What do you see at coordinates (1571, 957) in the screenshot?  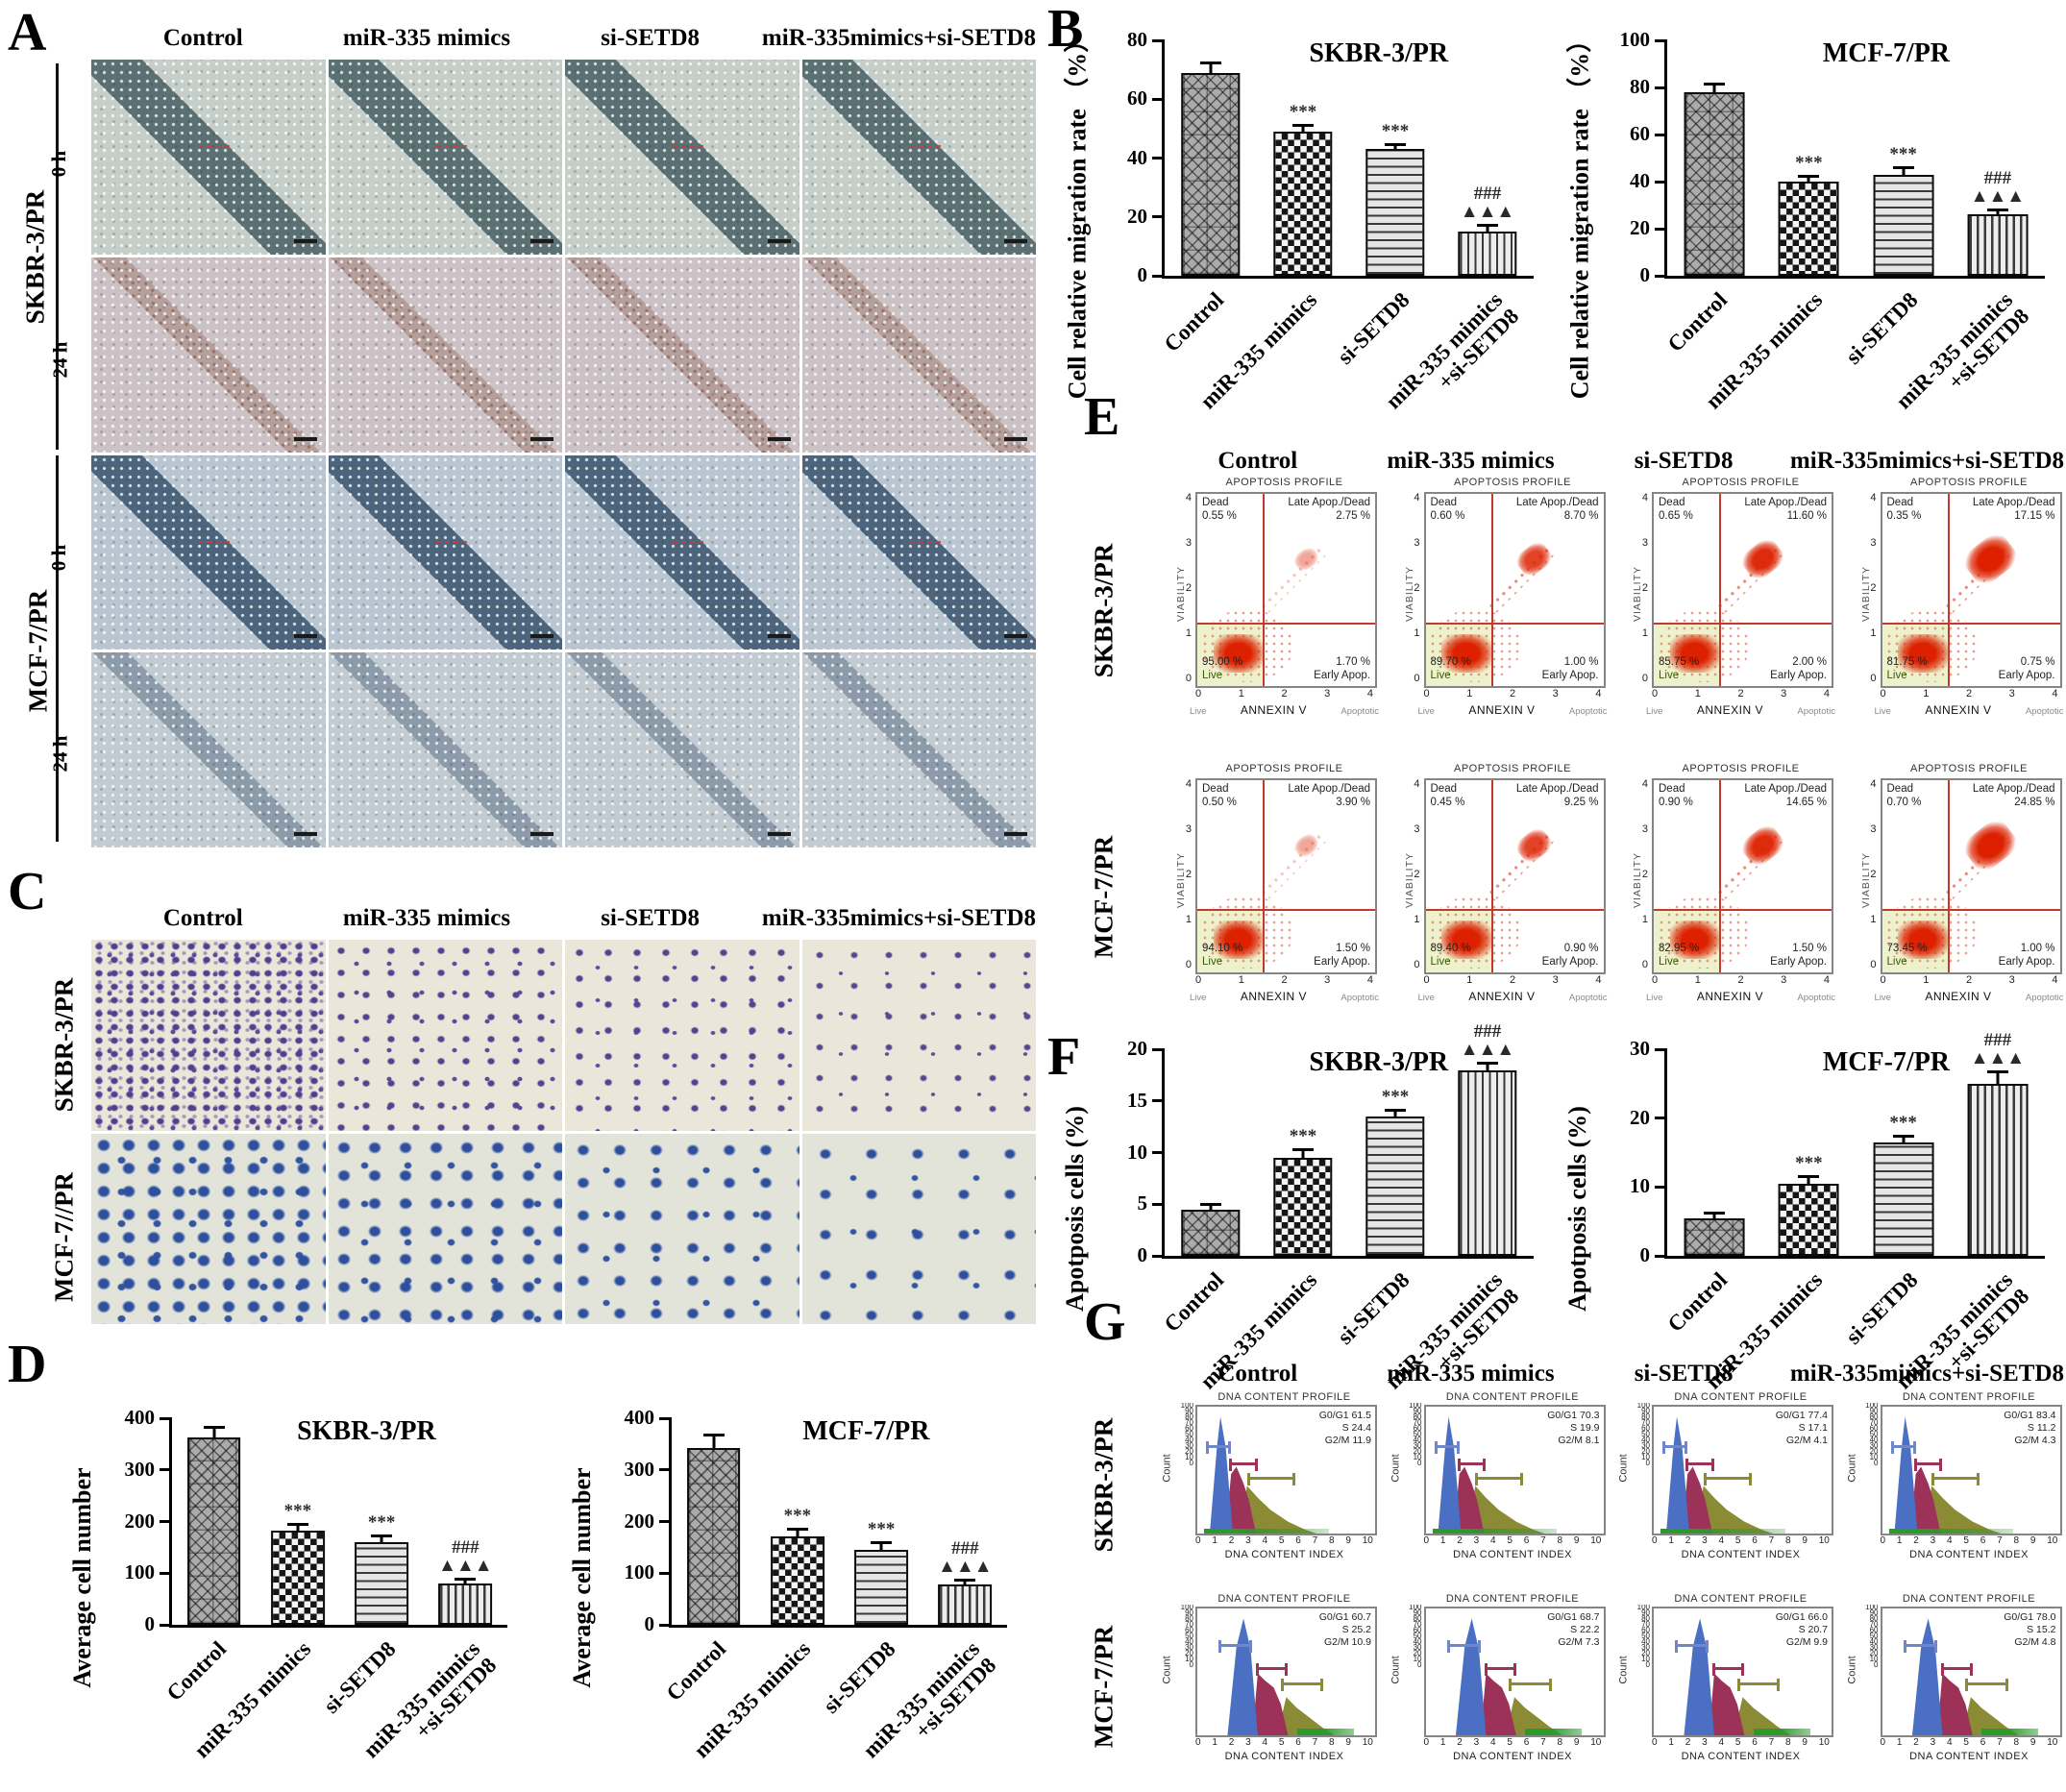 I see `quadrant-early-apoptotic: 0.90 % Early Apop.` at bounding box center [1571, 957].